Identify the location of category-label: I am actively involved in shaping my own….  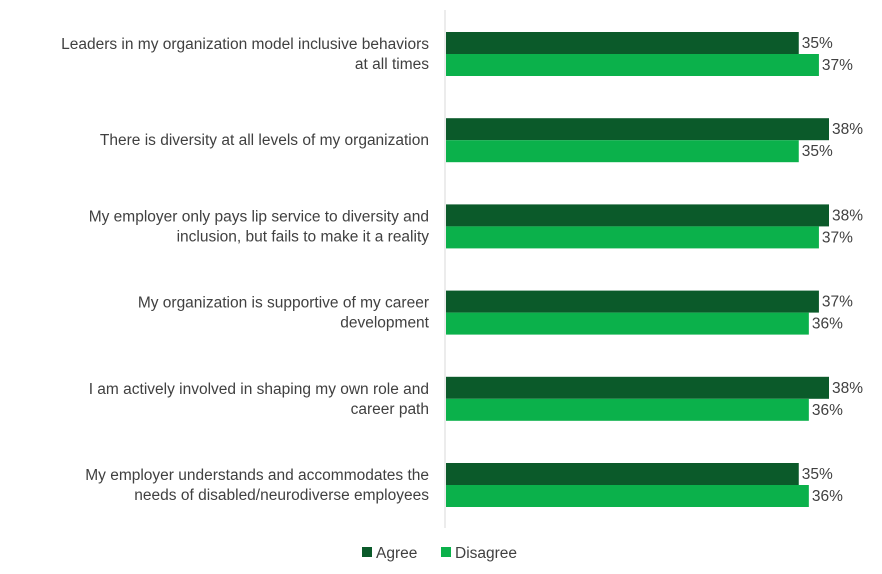
(259, 389).